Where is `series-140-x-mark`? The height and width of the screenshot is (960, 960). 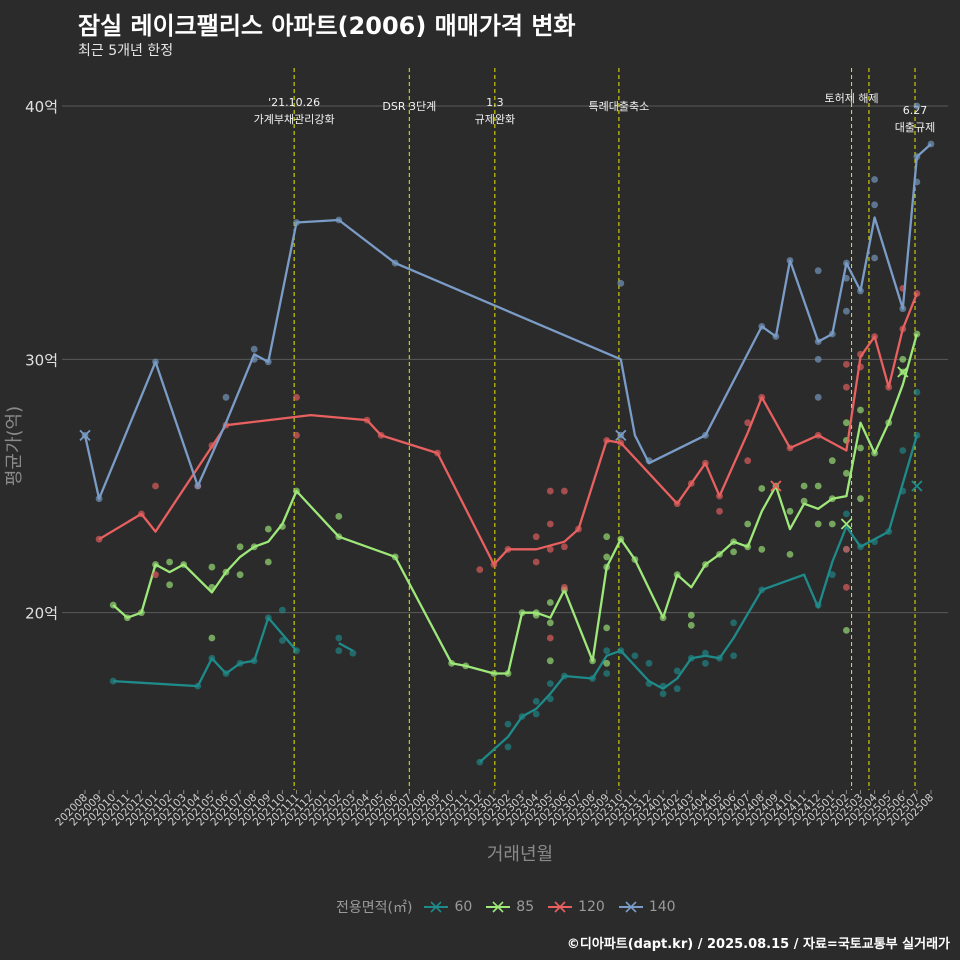 series-140-x-mark is located at coordinates (85, 435).